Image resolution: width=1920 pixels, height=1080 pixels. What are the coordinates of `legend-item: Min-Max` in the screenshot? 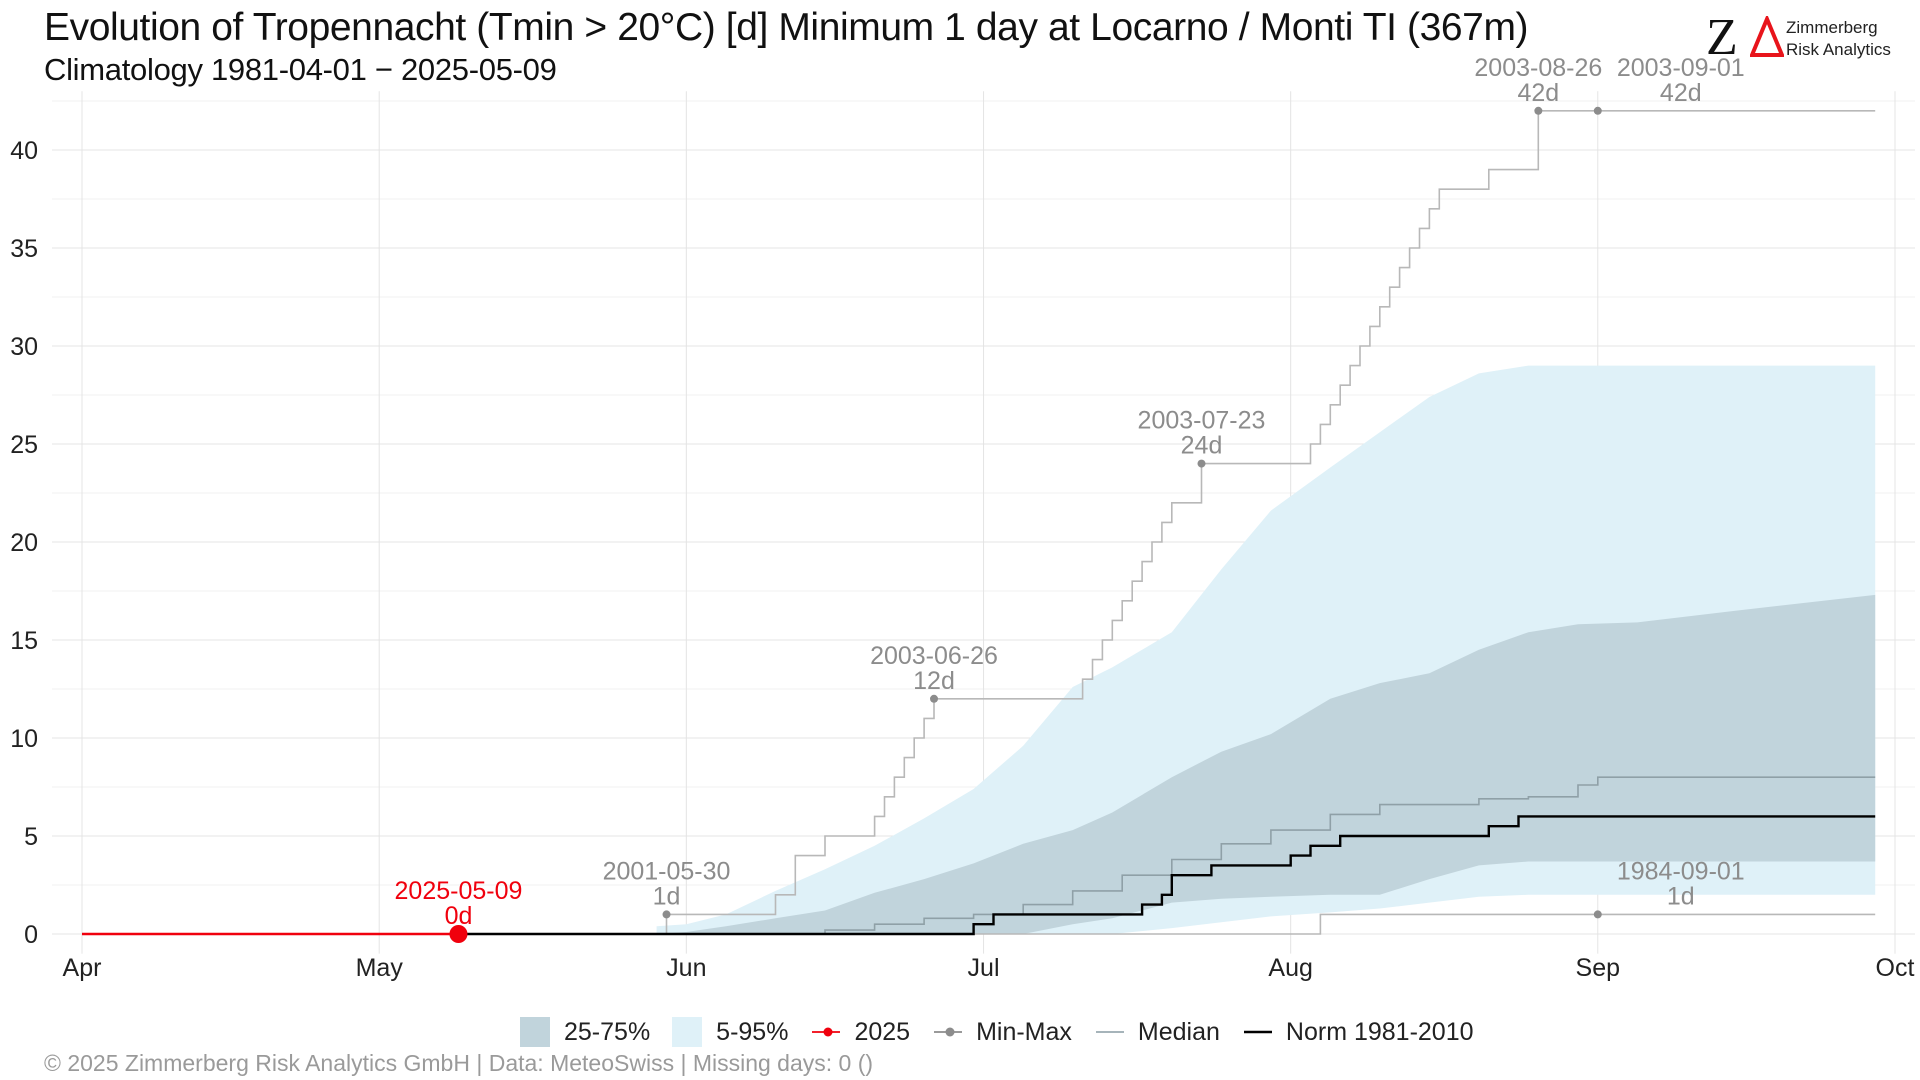 It's located at (1002, 1032).